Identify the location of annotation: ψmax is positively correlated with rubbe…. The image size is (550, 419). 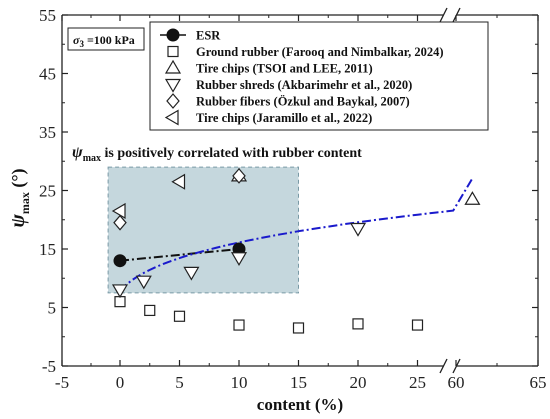
(217, 154).